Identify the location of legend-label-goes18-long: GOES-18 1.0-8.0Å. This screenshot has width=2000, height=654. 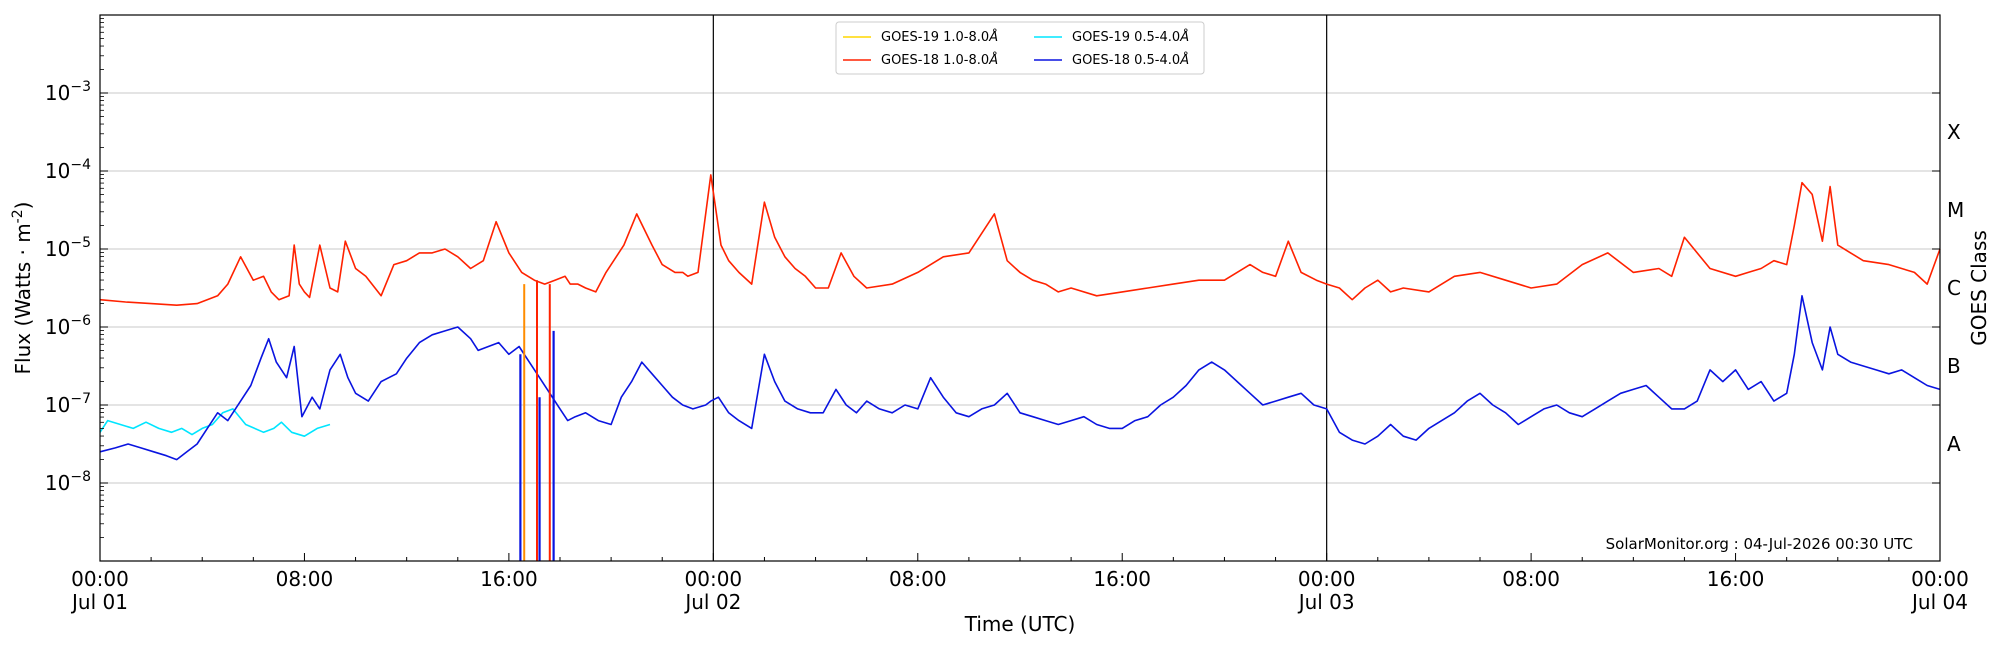
(939, 60).